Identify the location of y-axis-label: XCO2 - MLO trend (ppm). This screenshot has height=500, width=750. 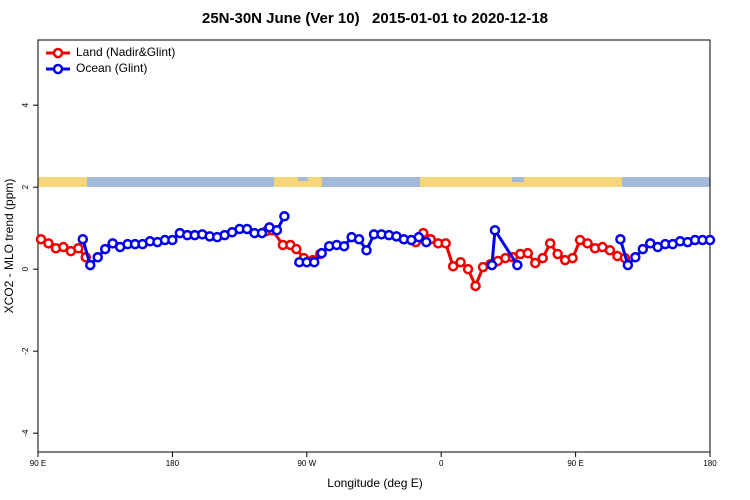
(9, 246).